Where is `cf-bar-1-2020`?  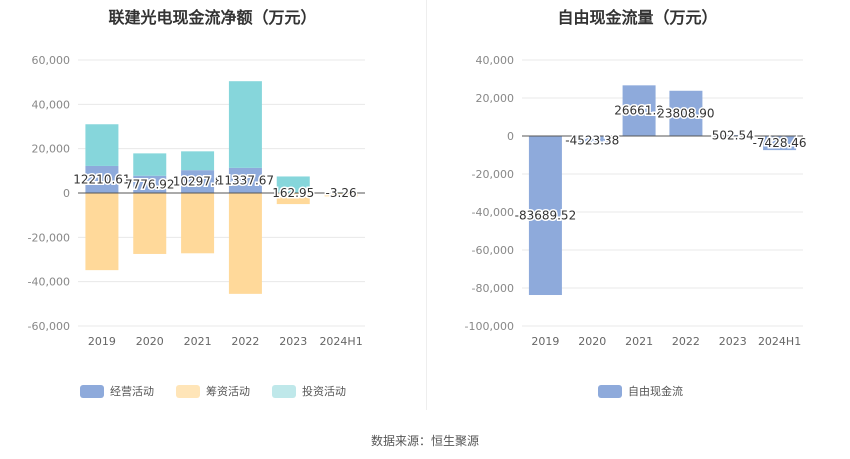
cf-bar-1-2020 is located at coordinates (150, 223).